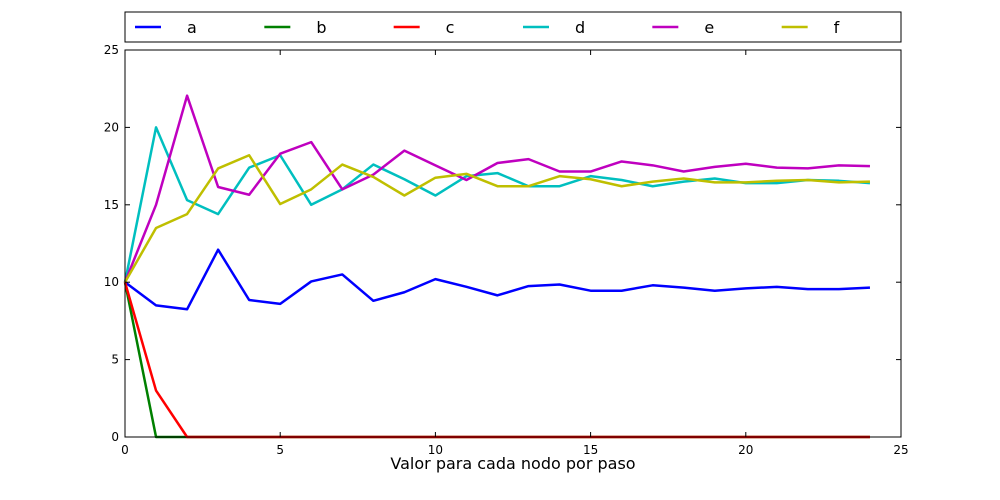 The width and height of the screenshot is (1000, 500). I want to click on x-axis-title: Valor para cada nodo por paso, so click(512, 463).